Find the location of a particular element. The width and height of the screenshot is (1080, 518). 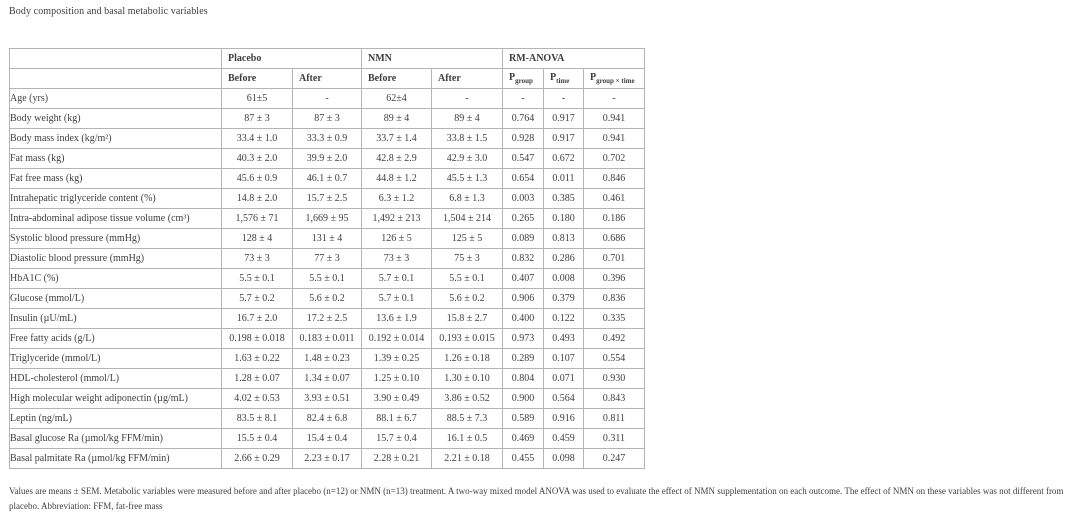

cell-value: 1,576 ± 71 is located at coordinates (257, 218).